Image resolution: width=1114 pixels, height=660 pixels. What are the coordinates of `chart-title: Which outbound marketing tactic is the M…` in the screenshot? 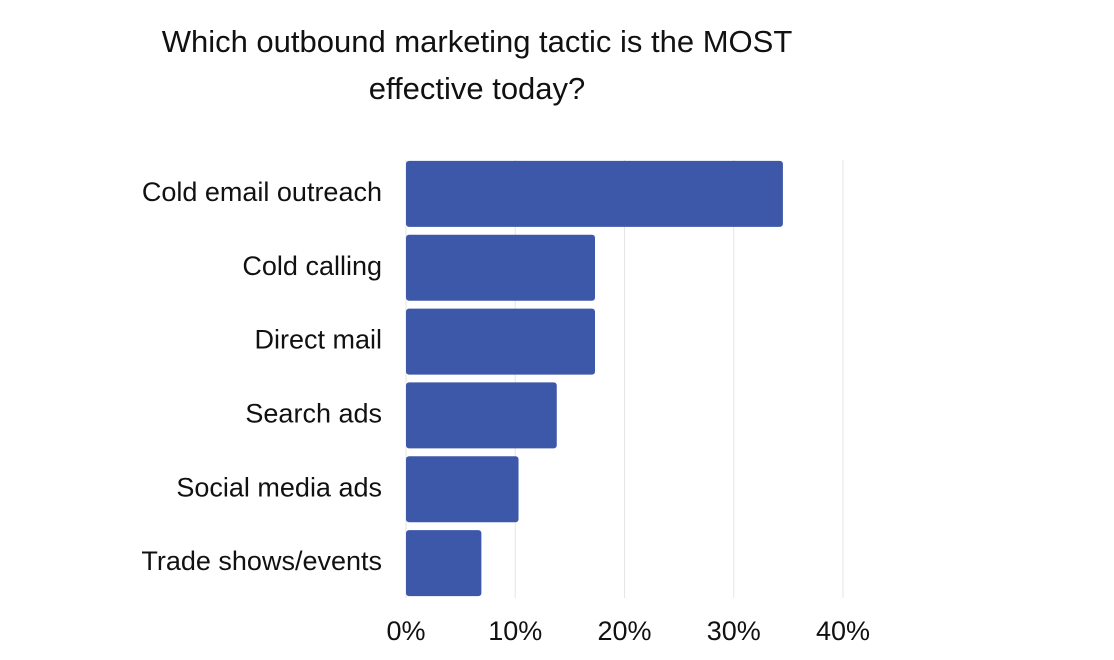 It's located at (477, 65).